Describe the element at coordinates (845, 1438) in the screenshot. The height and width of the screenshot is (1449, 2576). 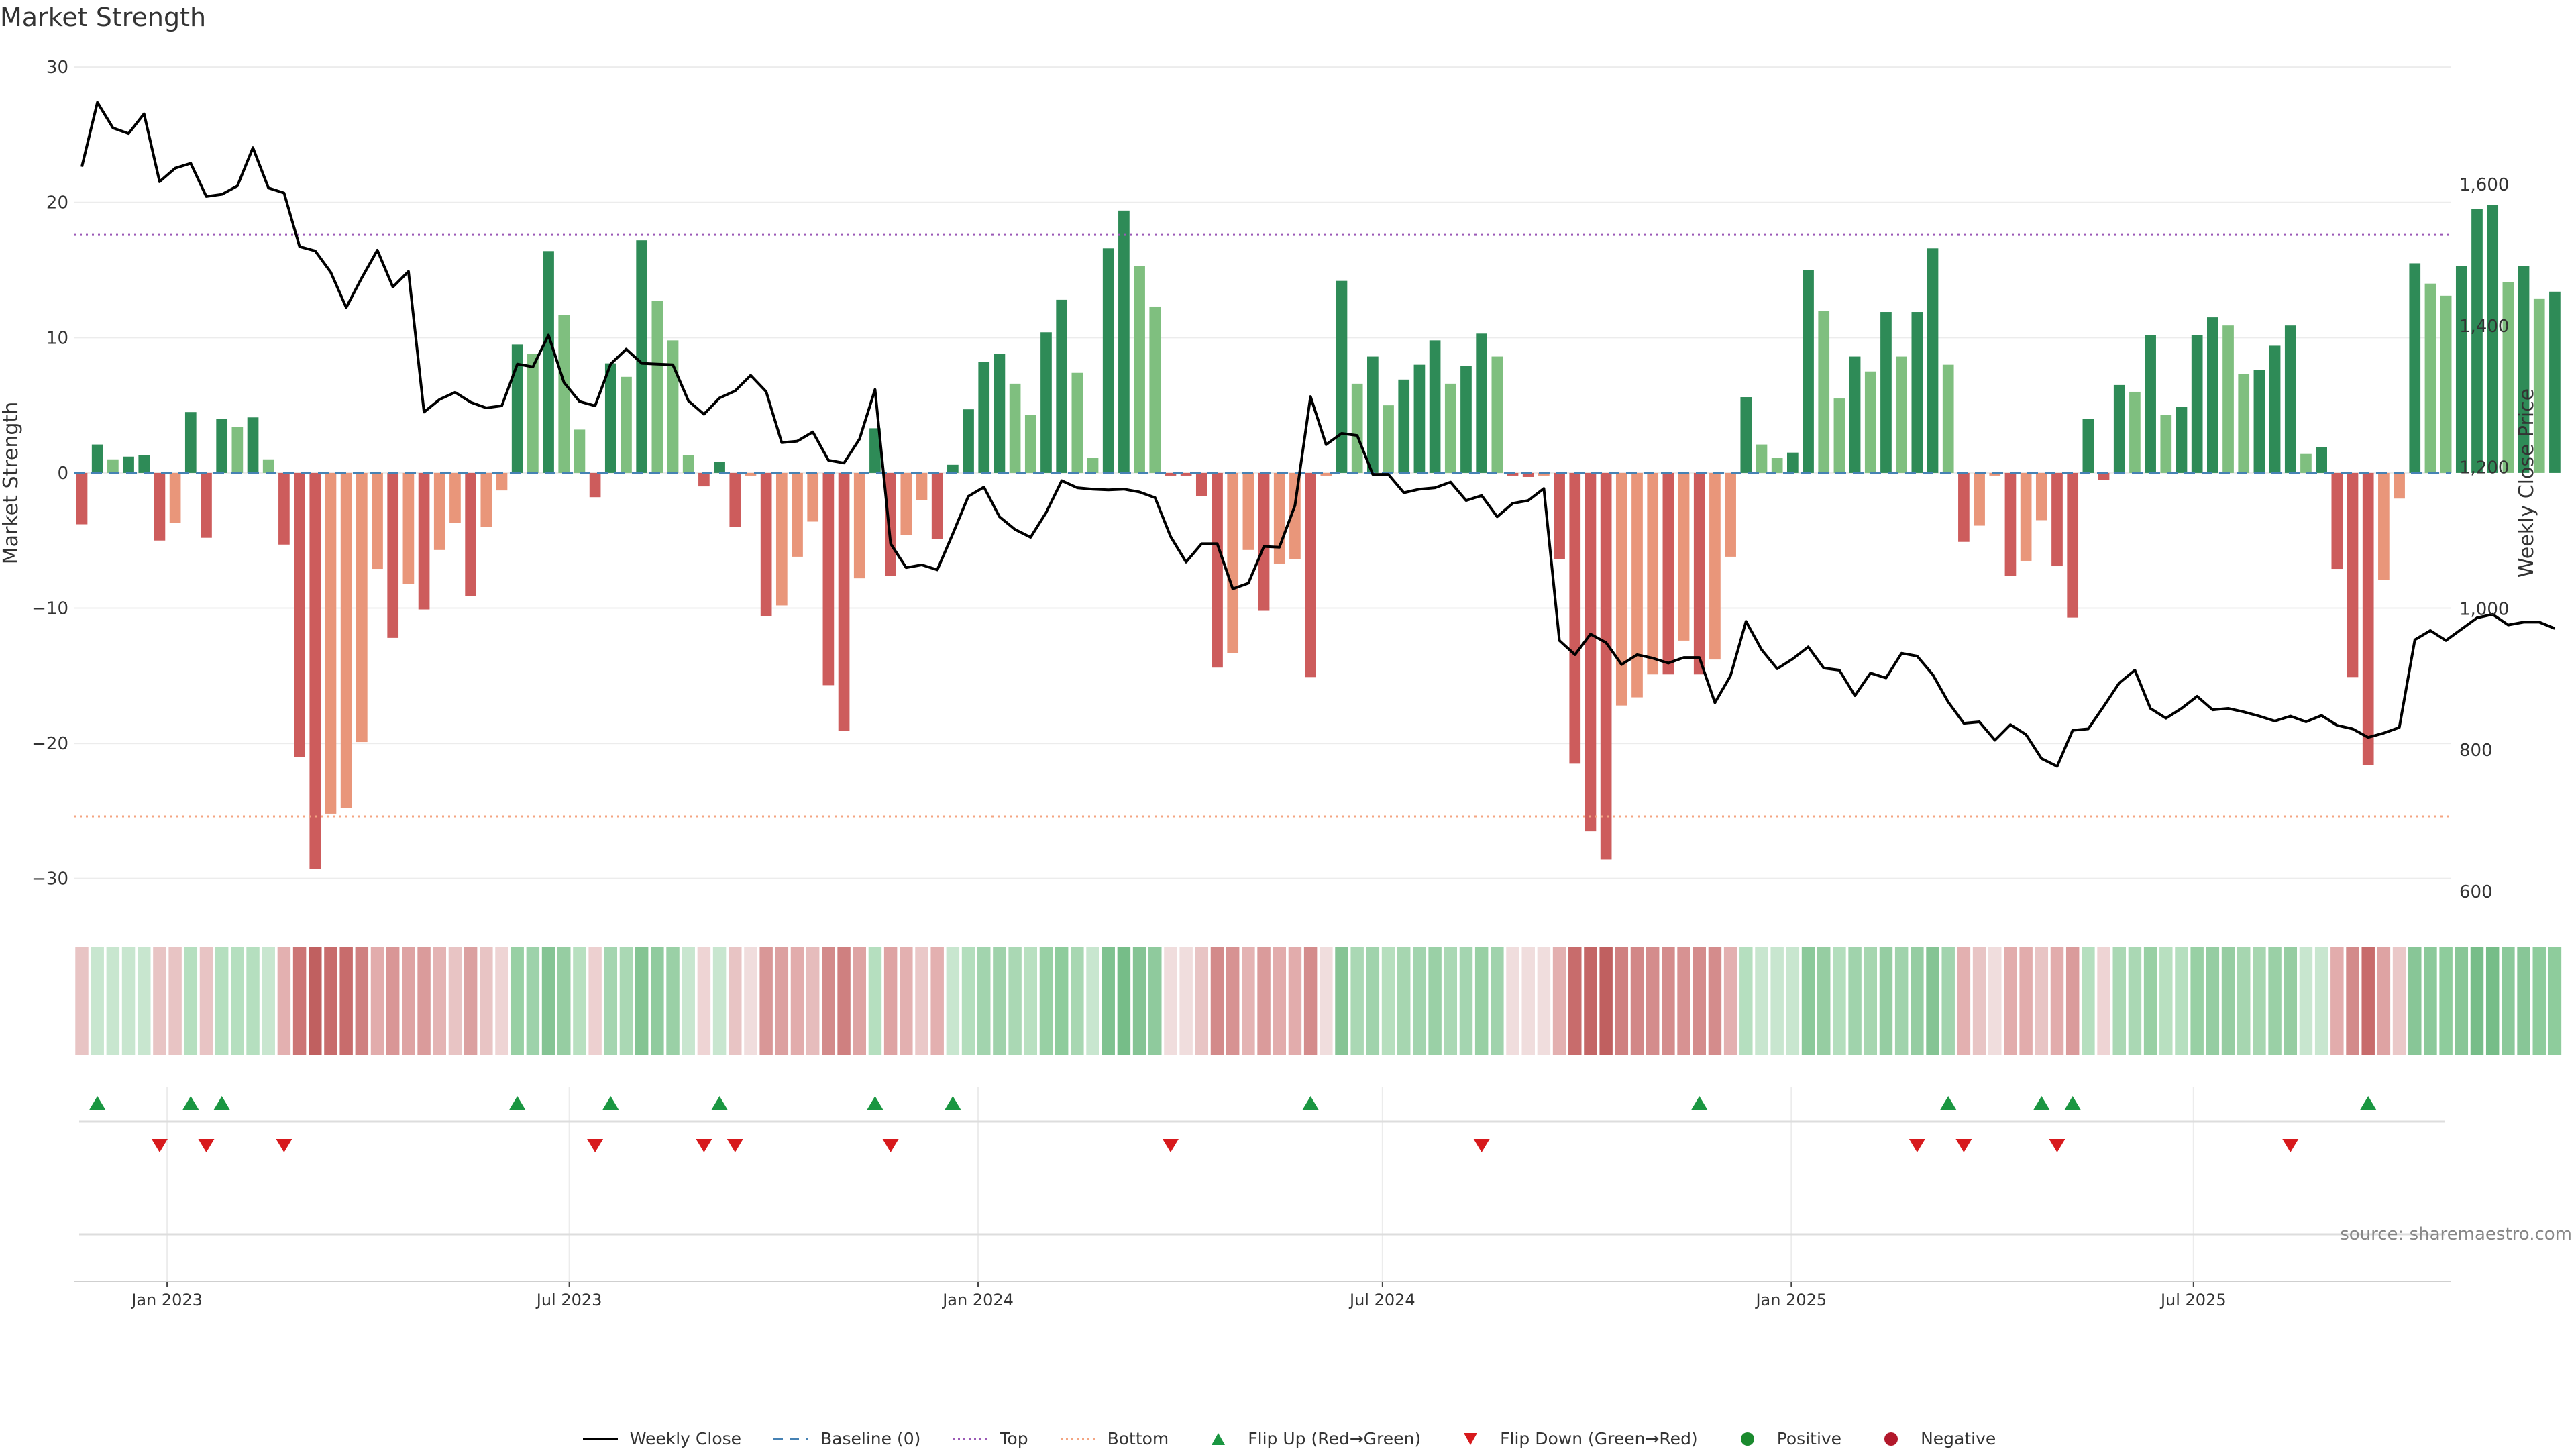
I see `legend-baseline: Baseline (0)` at that location.